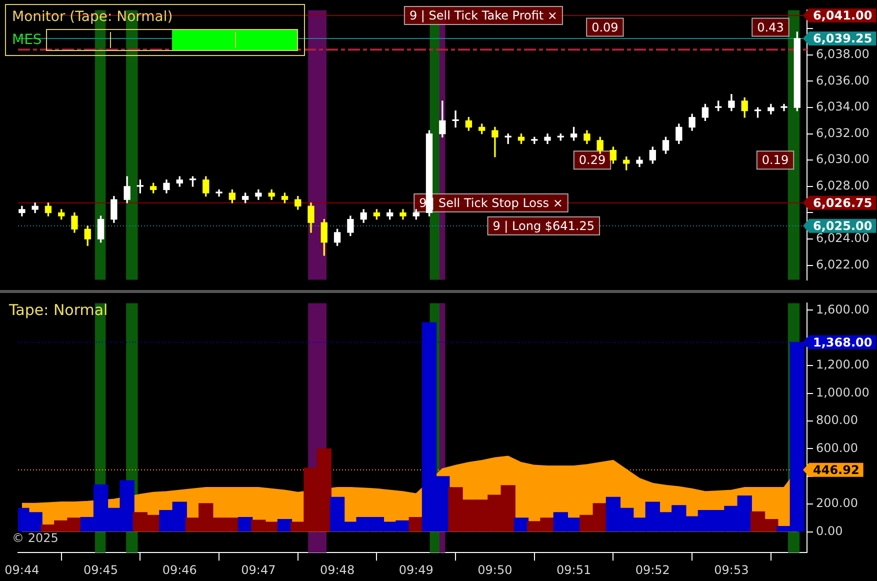 The width and height of the screenshot is (877, 581). What do you see at coordinates (842, 39) in the screenshot?
I see `ref-line-label: 6,039.25` at bounding box center [842, 39].